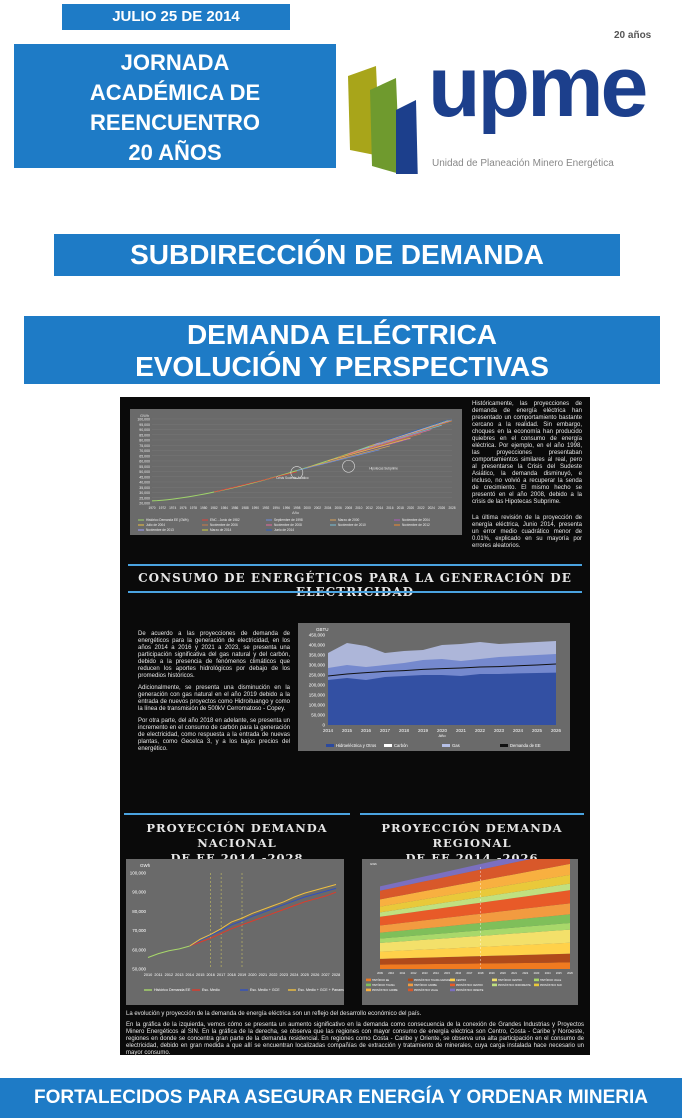 This screenshot has width=682, height=1118. What do you see at coordinates (288, 525) in the screenshot?
I see `legend-label: Noviembre de 2008` at bounding box center [288, 525].